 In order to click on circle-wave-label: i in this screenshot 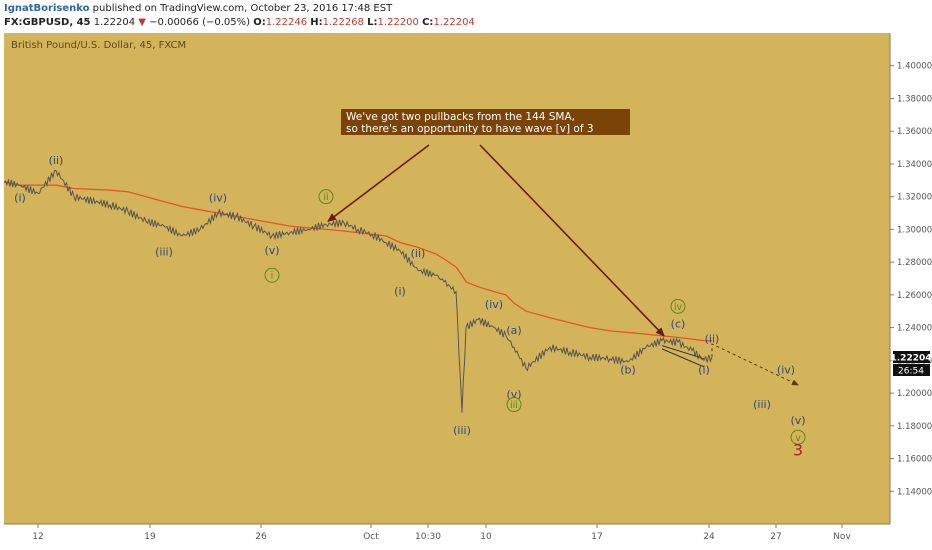, I will do `click(272, 275)`.